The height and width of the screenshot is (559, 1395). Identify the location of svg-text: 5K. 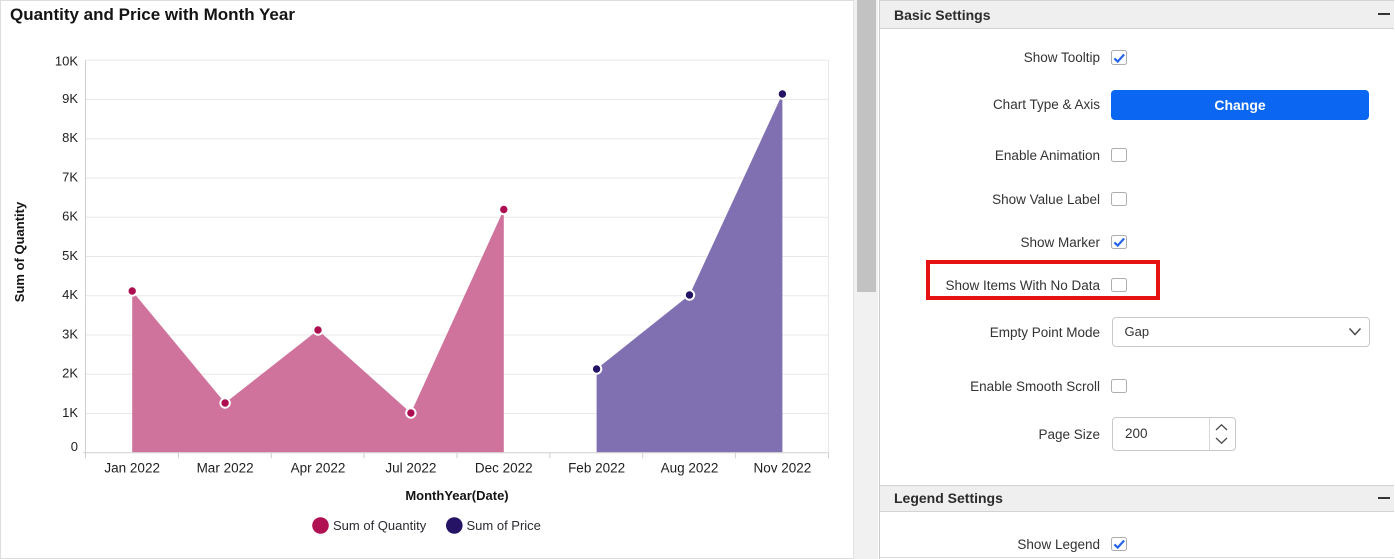
(70, 255).